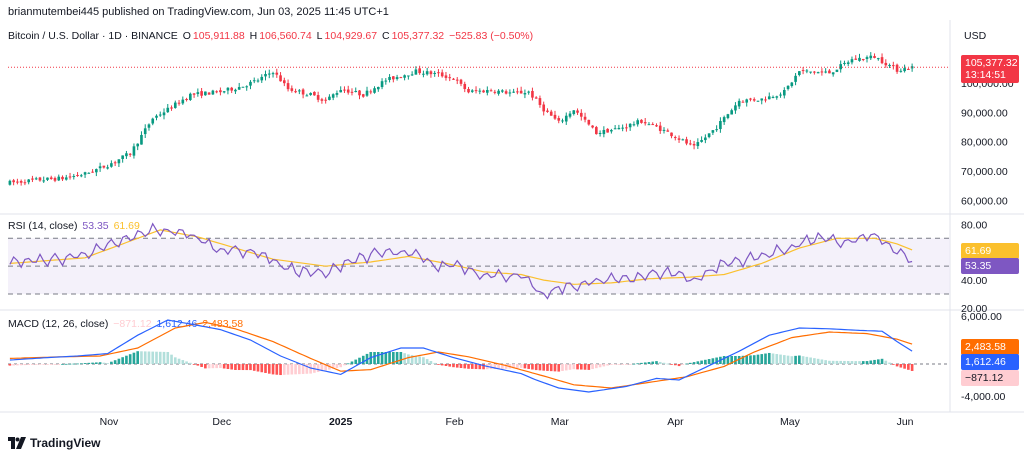 Image resolution: width=1024 pixels, height=457 pixels. What do you see at coordinates (93, 36) in the screenshot?
I see `symbol-label: Bitcoin / U.S. Dollar · 1D · BINANCE` at bounding box center [93, 36].